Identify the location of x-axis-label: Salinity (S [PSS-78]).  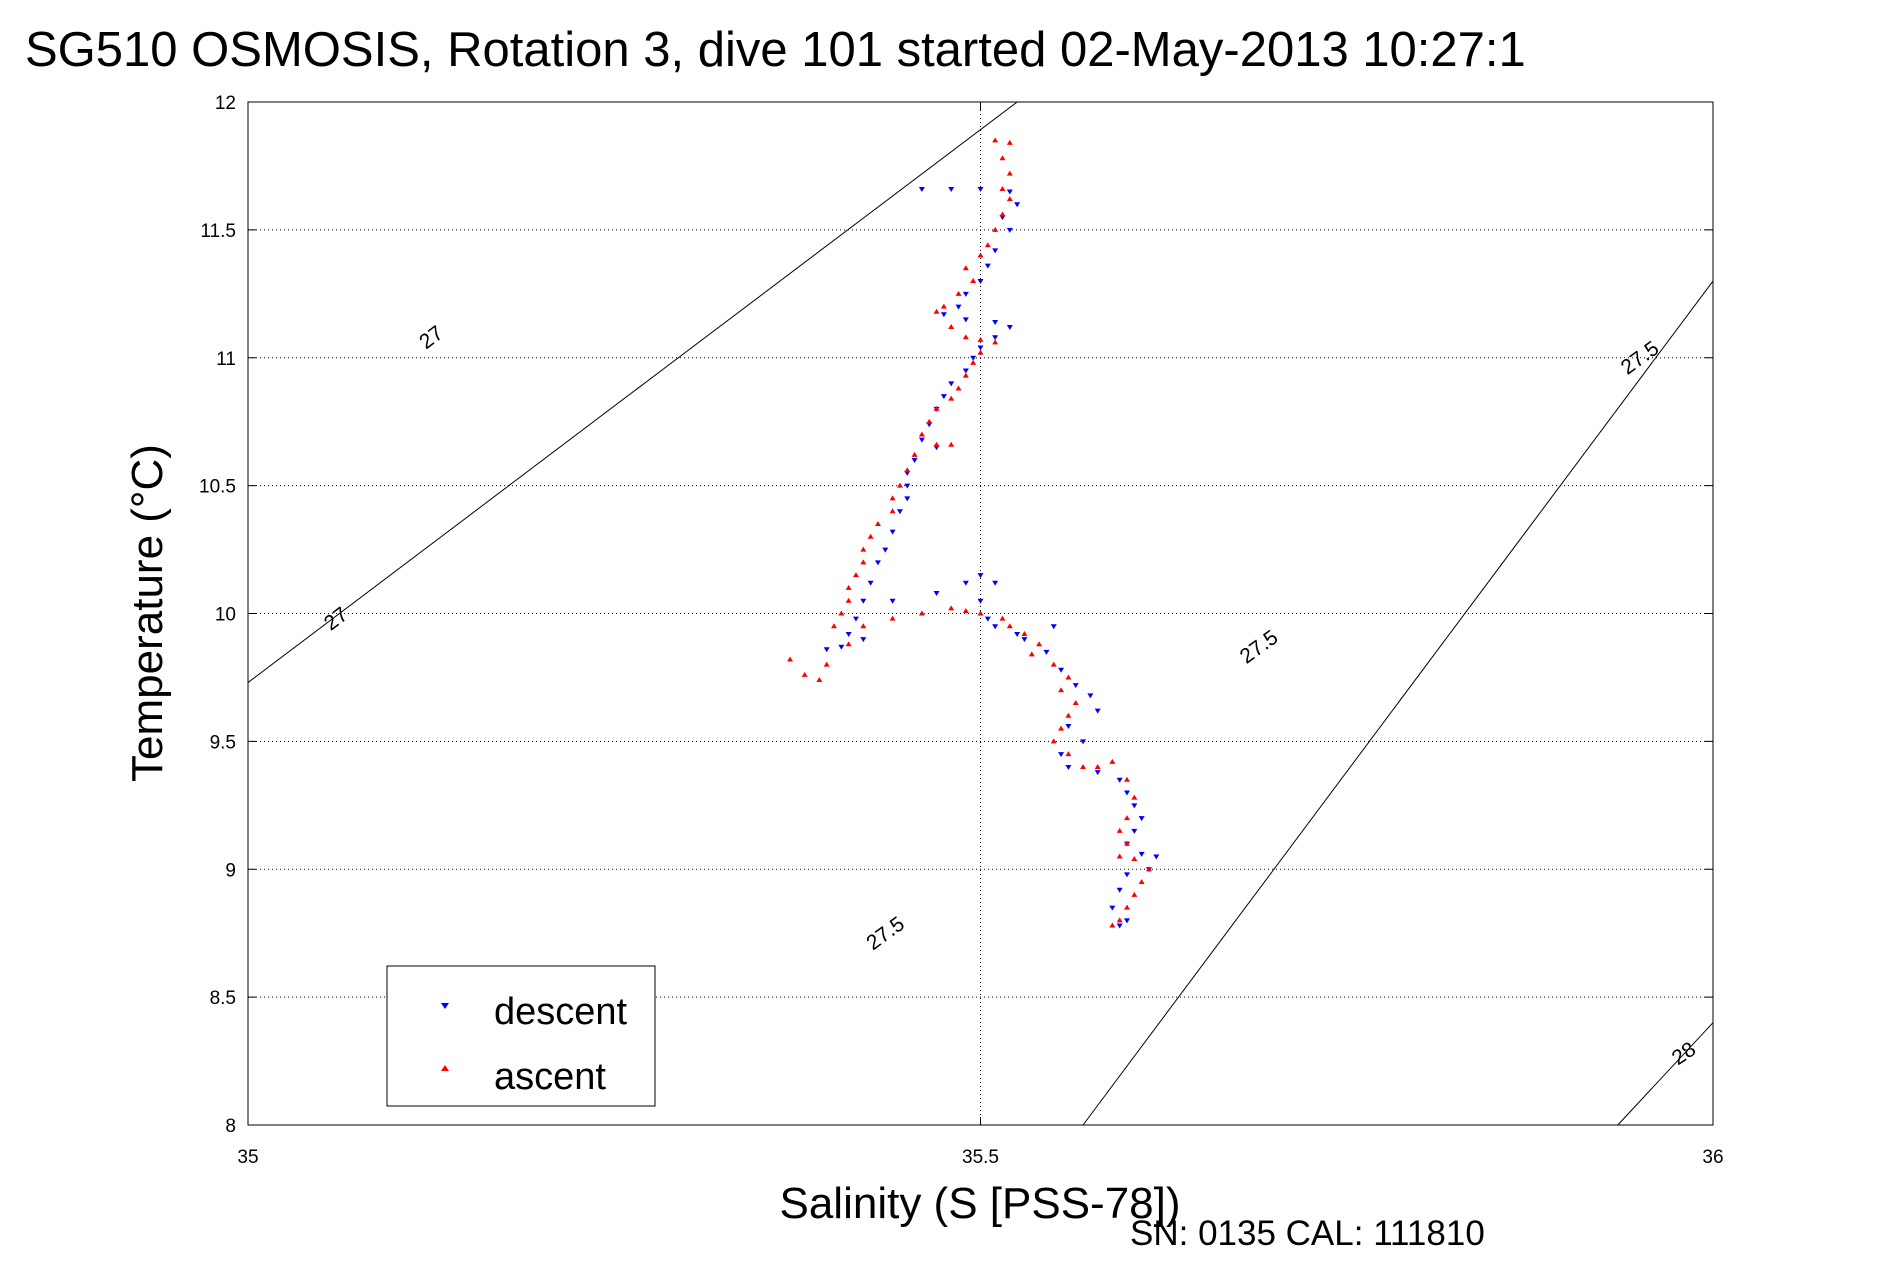
(979, 1203).